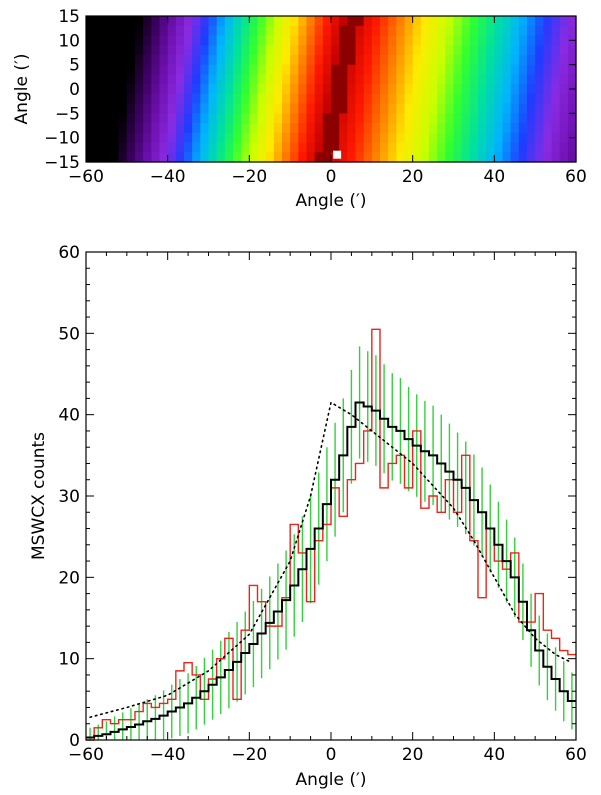  What do you see at coordinates (74, 90) in the screenshot?
I see `y-tick-label: 0` at bounding box center [74, 90].